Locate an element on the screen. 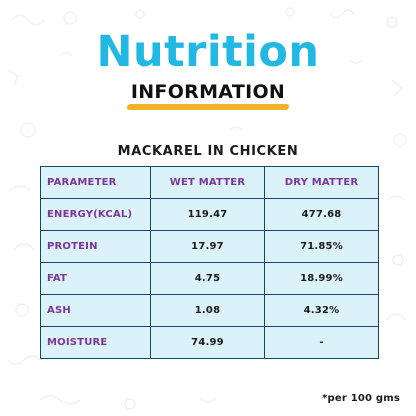 This screenshot has height=416, width=416. table-row: MOISTURE 74.99 - is located at coordinates (209, 342).